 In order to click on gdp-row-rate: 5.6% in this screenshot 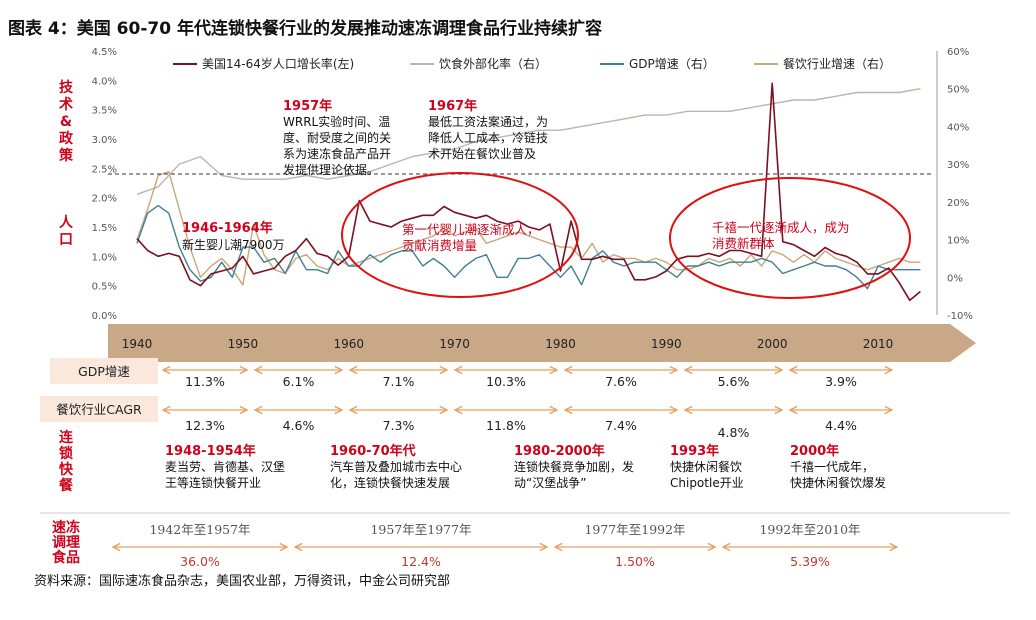, I will do `click(734, 381)`.